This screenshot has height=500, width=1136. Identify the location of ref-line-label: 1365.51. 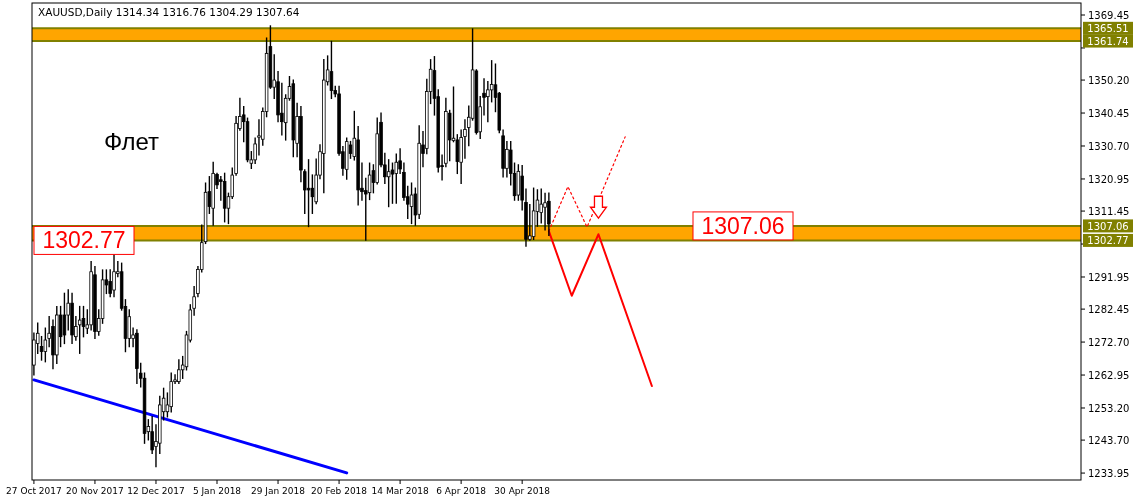
(1108, 29).